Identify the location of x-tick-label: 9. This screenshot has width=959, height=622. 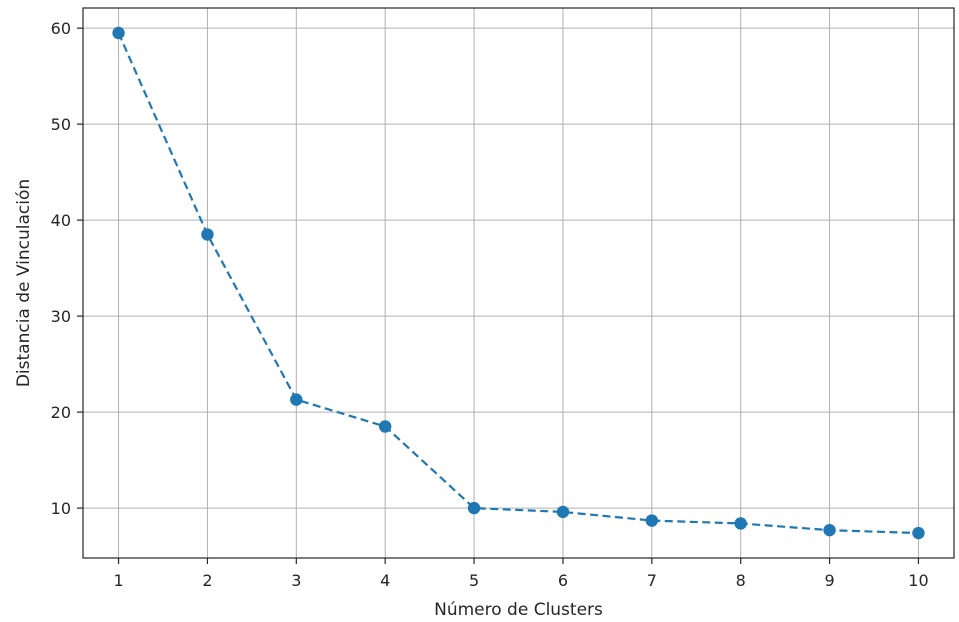
(829, 580).